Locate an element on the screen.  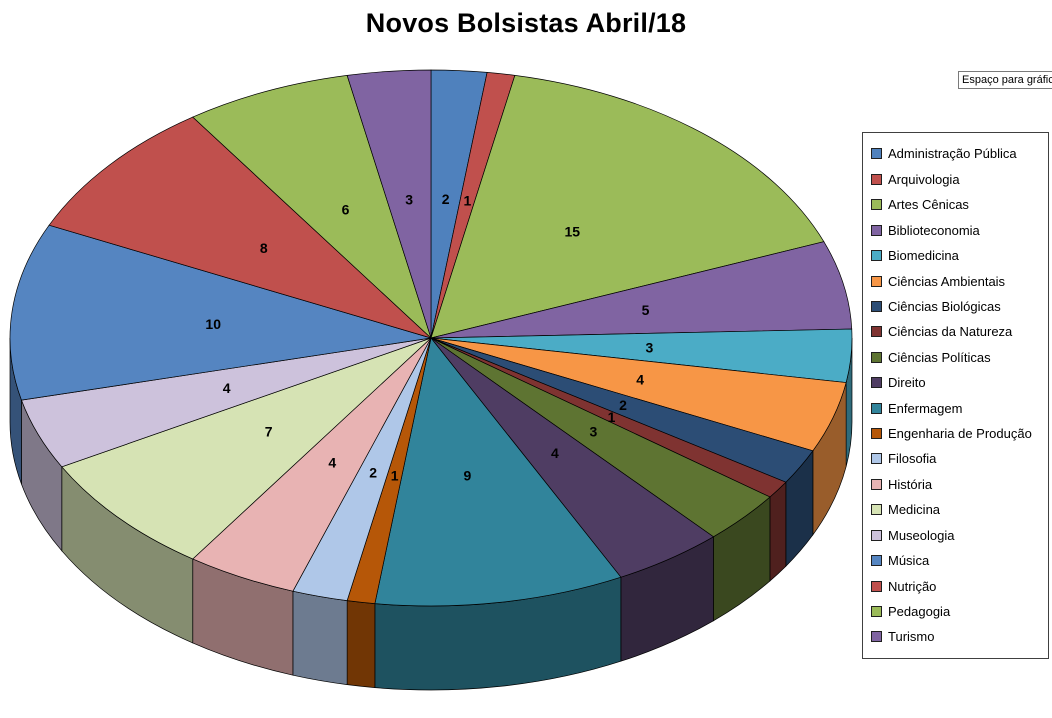
legend-item: Ciências Políticas is located at coordinates (959, 357).